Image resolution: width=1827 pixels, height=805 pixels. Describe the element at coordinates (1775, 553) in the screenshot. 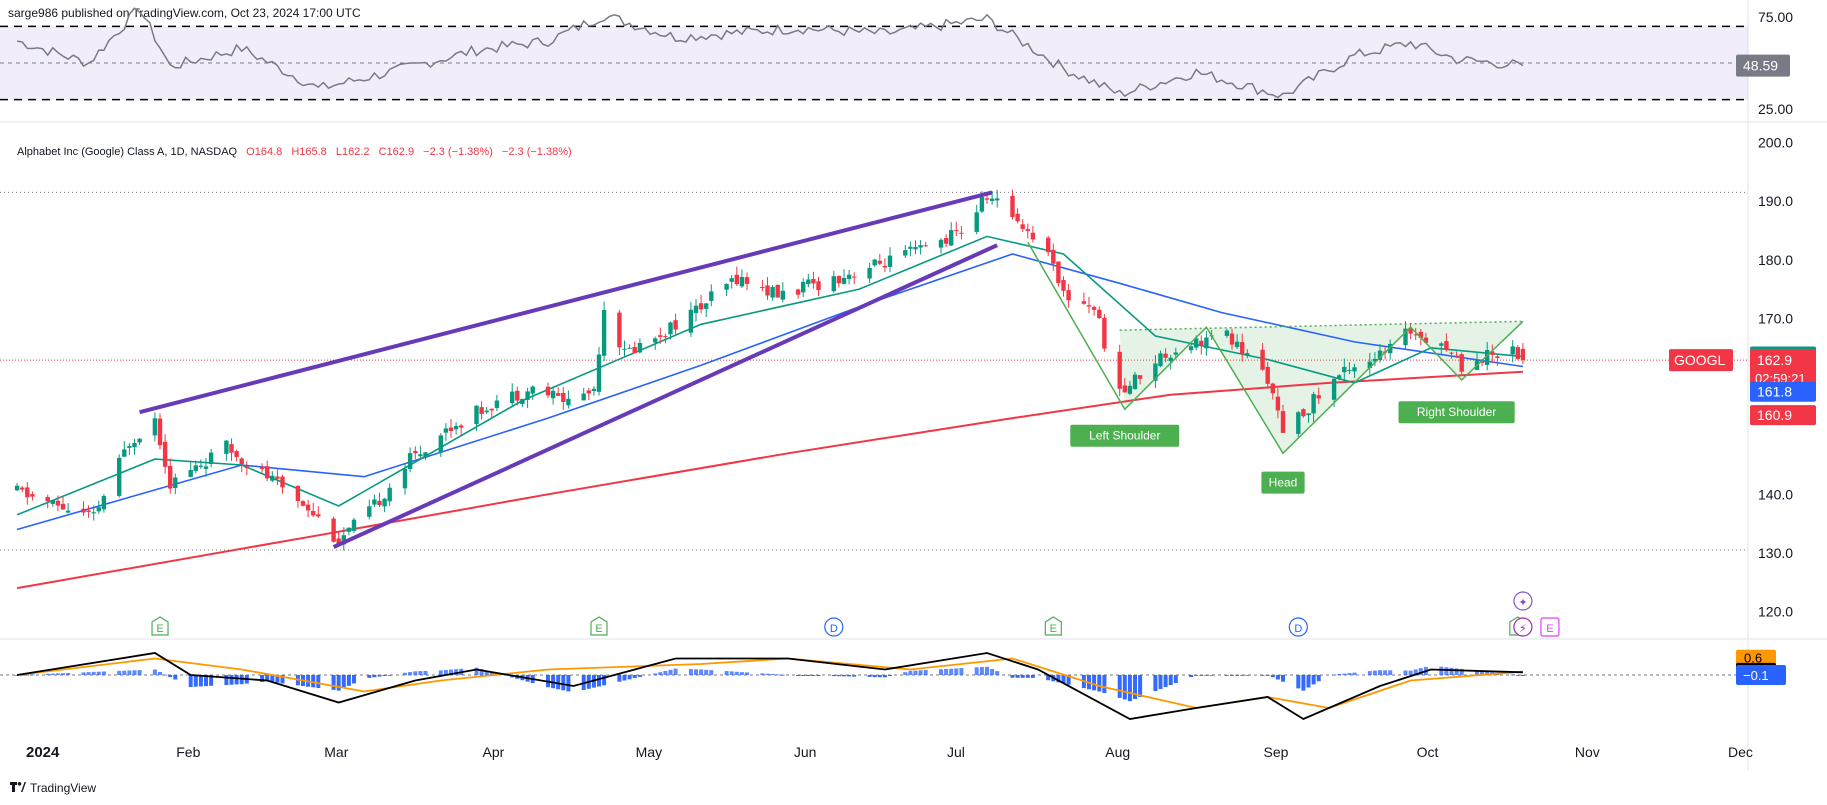

I see `price-tick-130-0: 130.0` at that location.